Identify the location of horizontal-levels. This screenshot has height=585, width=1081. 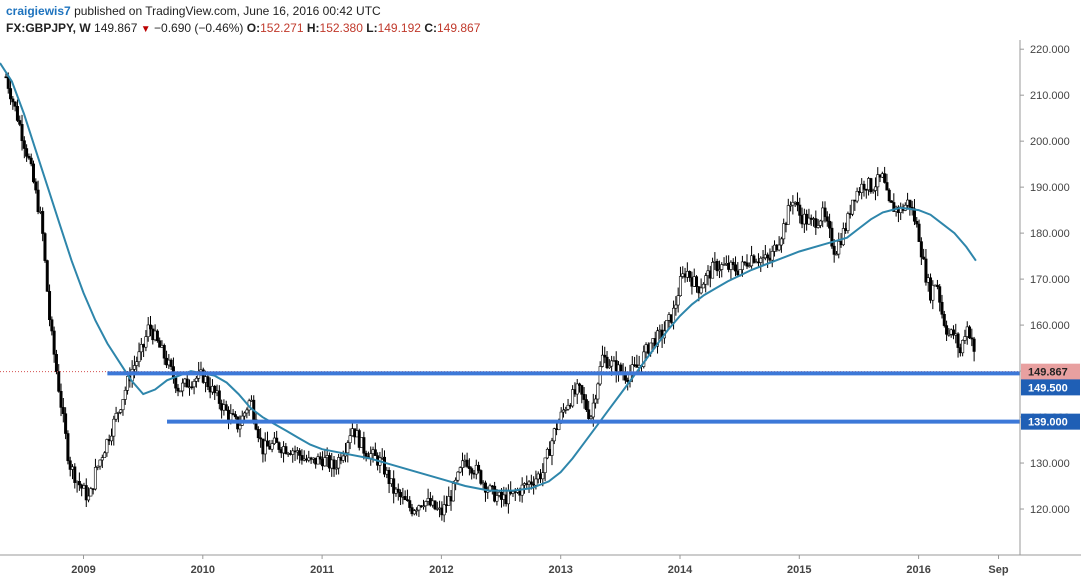
(563, 397).